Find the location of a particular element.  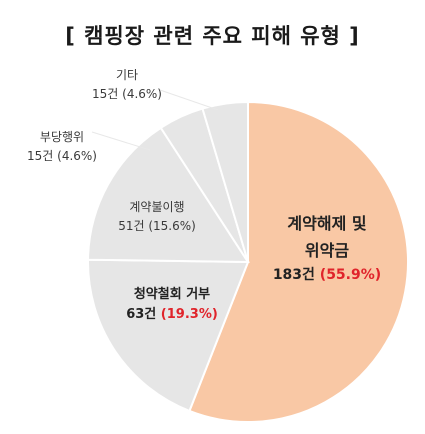

slice-percent-other: (4.6%) is located at coordinates (142, 93).